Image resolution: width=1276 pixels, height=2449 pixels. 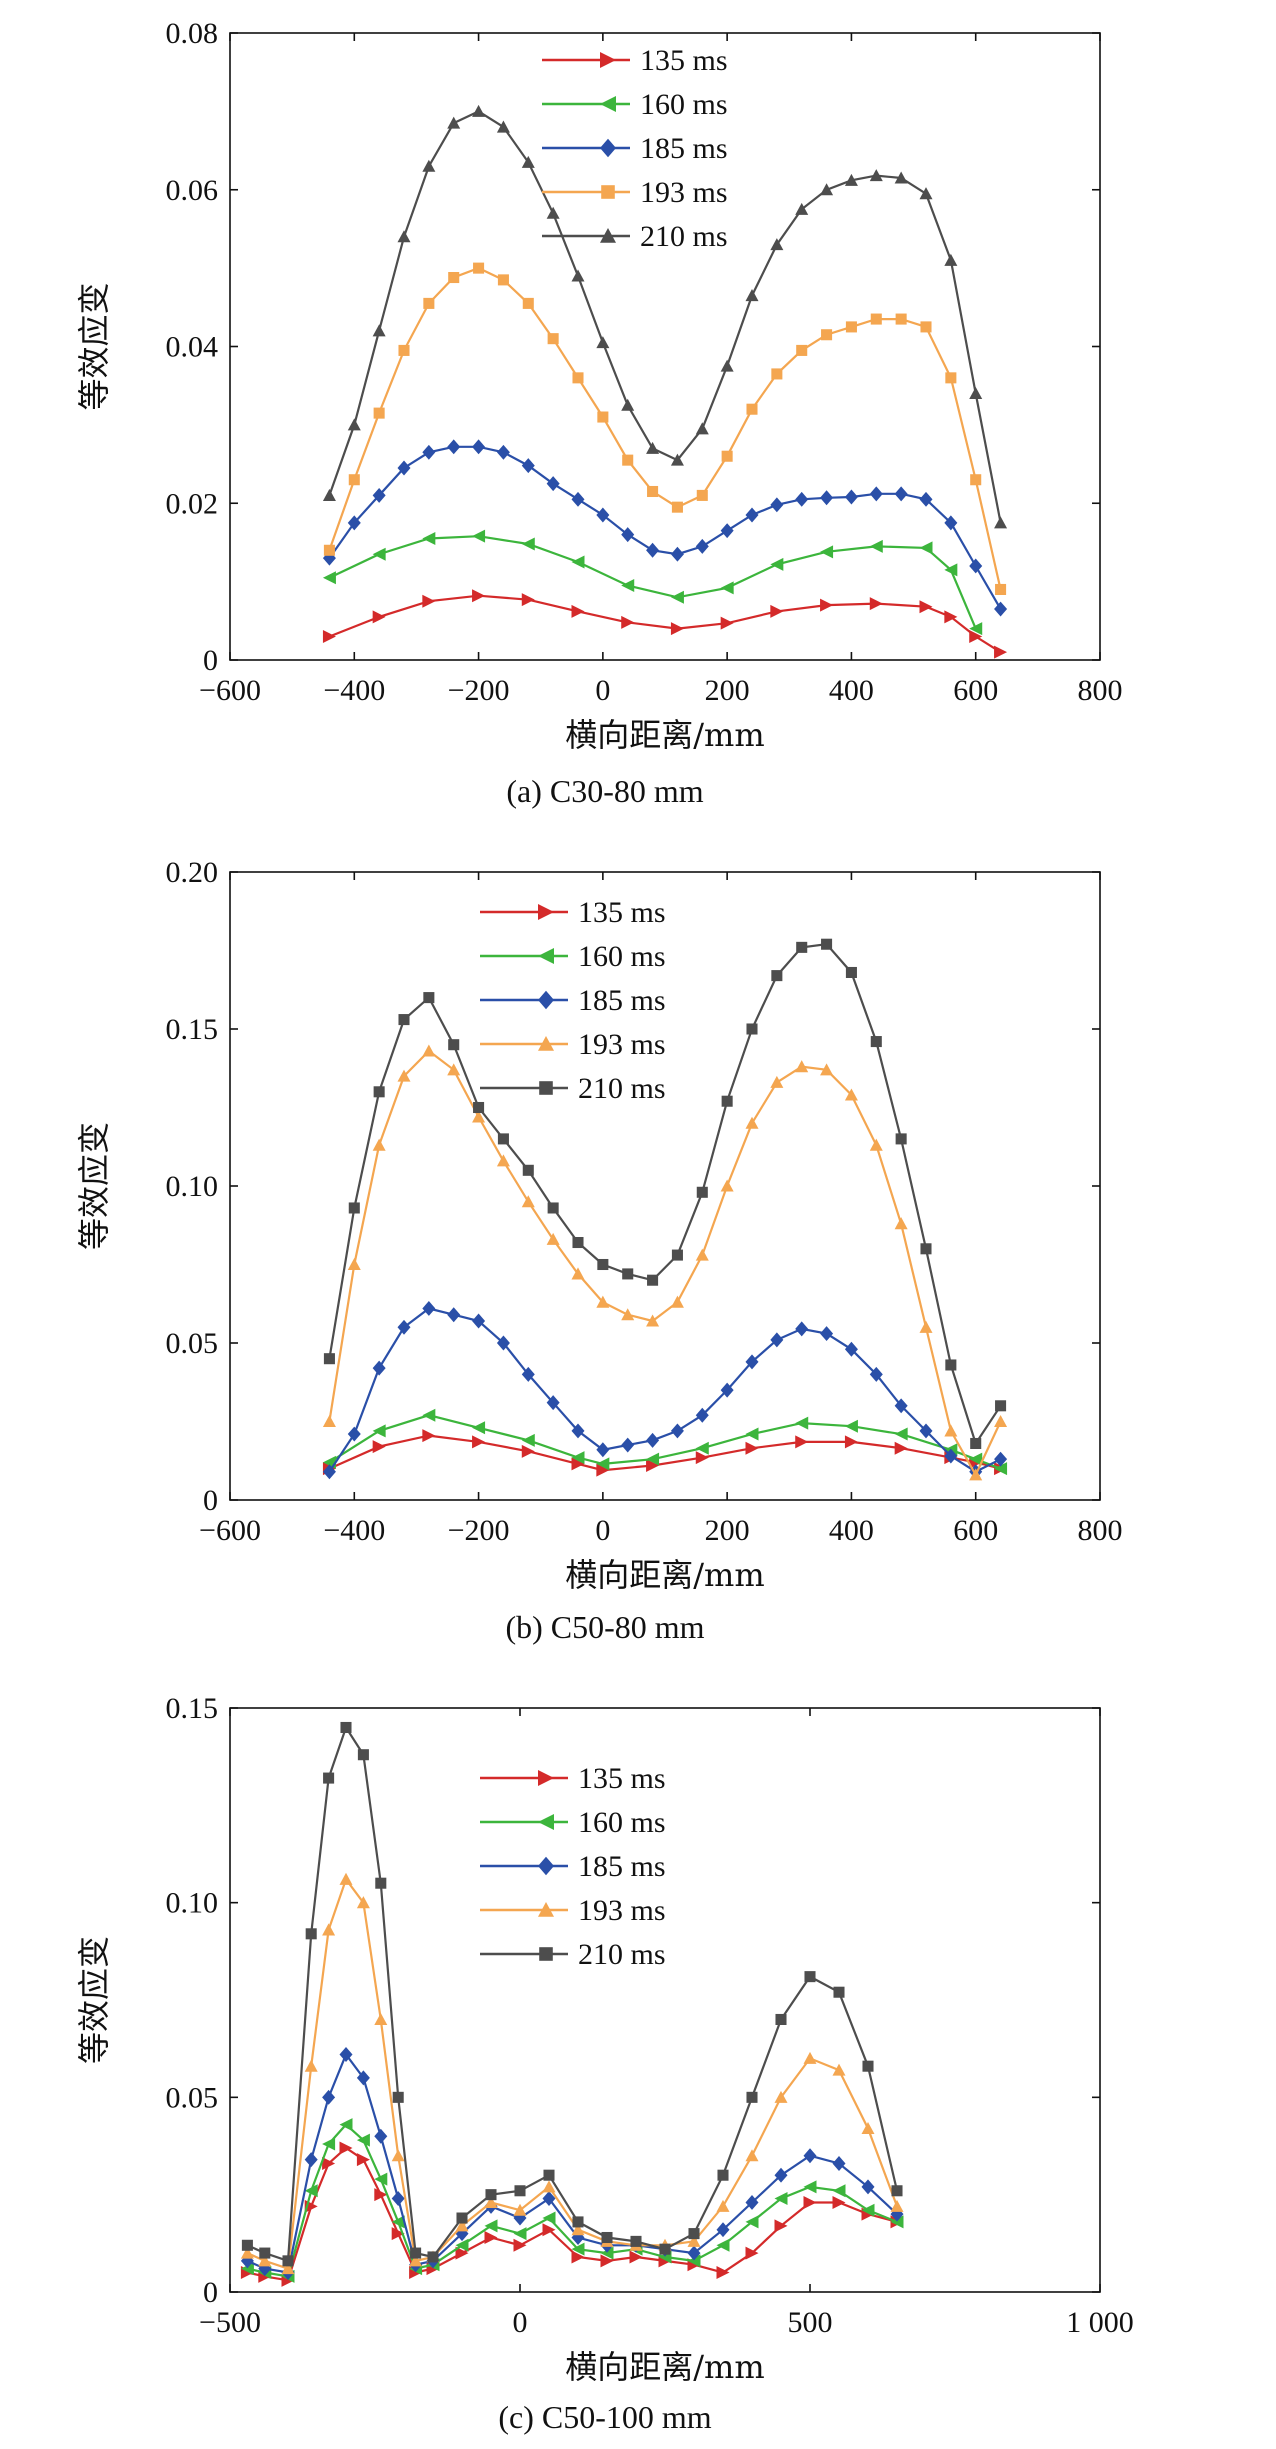 I want to click on x-tick-label: 1 000, so click(x=1100, y=2322).